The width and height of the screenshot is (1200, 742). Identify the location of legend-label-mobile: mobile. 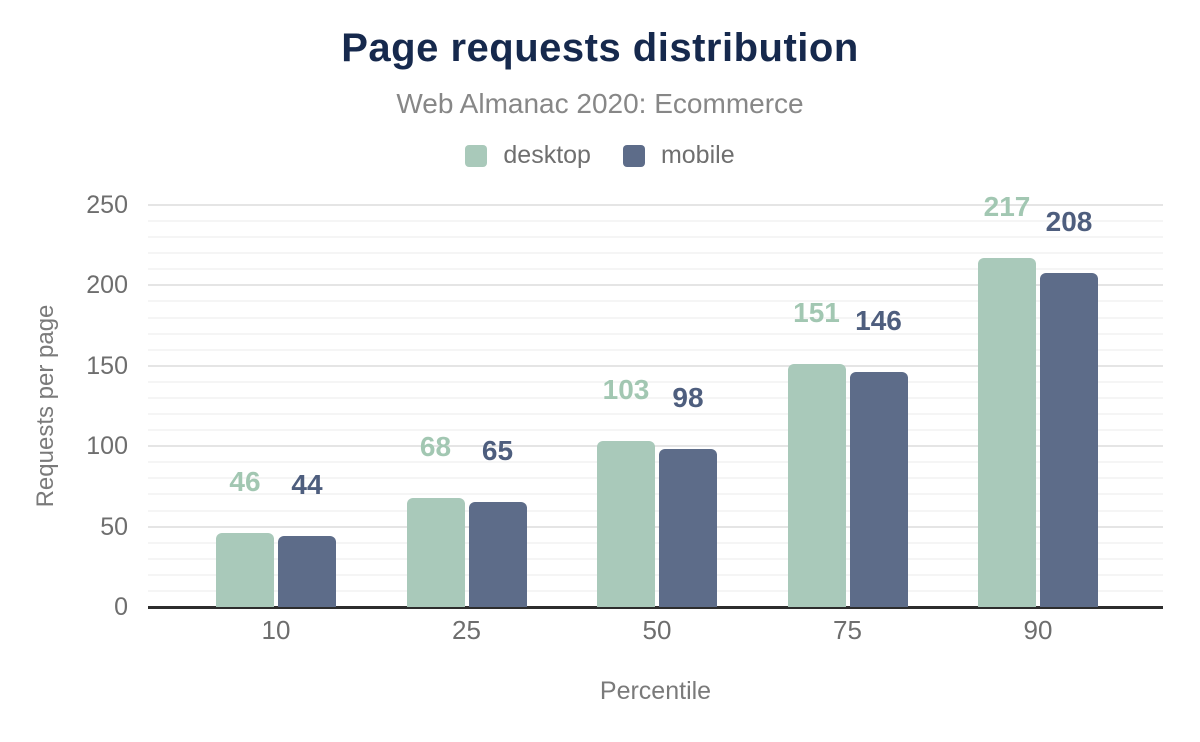
(697, 155).